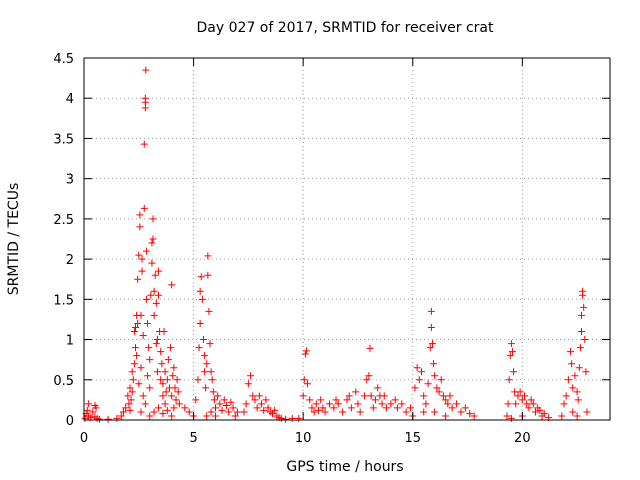 The height and width of the screenshot is (480, 640). What do you see at coordinates (344, 467) in the screenshot?
I see `x-axis-label: GPS time / hours` at bounding box center [344, 467].